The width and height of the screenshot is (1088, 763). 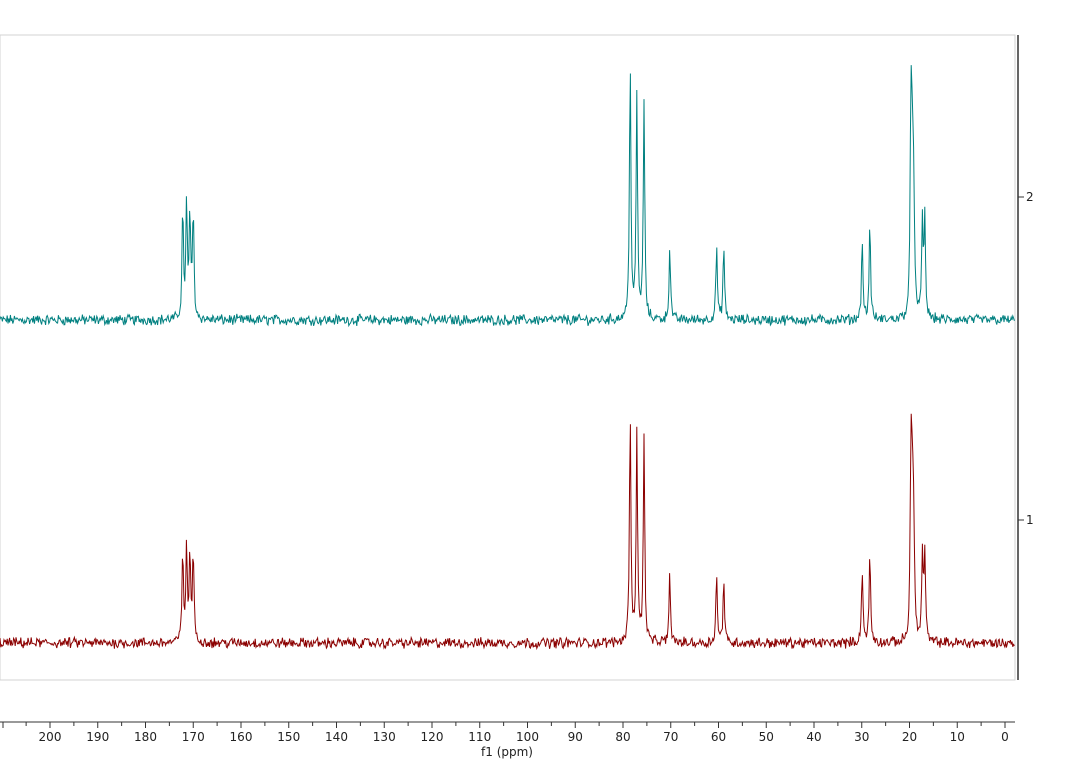 What do you see at coordinates (288, 737) in the screenshot?
I see `x-tick-label-150: 150` at bounding box center [288, 737].